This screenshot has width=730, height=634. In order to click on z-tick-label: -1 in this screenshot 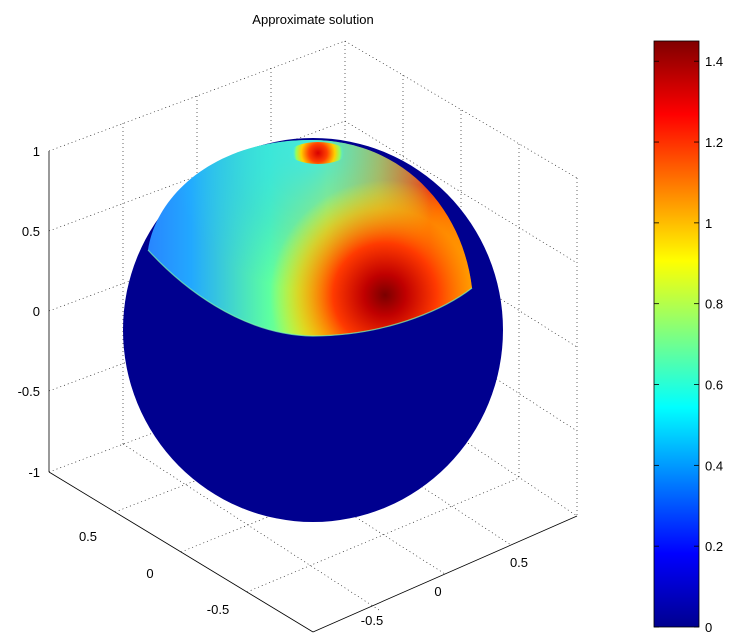, I will do `click(34, 472)`.